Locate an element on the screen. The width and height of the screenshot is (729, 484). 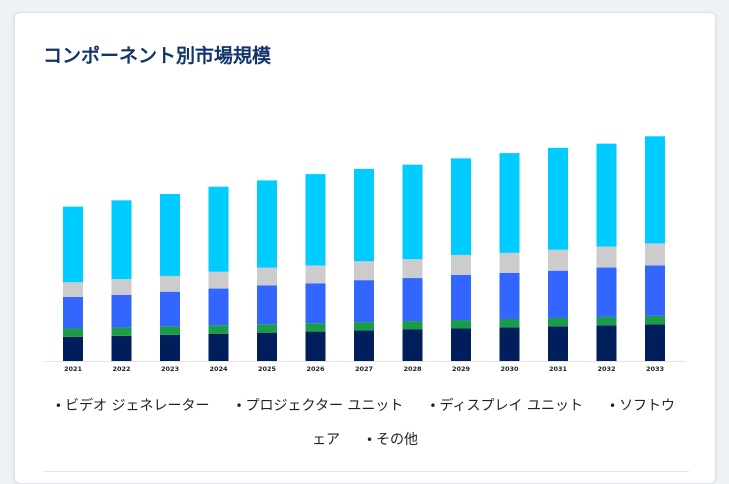
x-tick-label-2030: 2030 is located at coordinates (509, 369).